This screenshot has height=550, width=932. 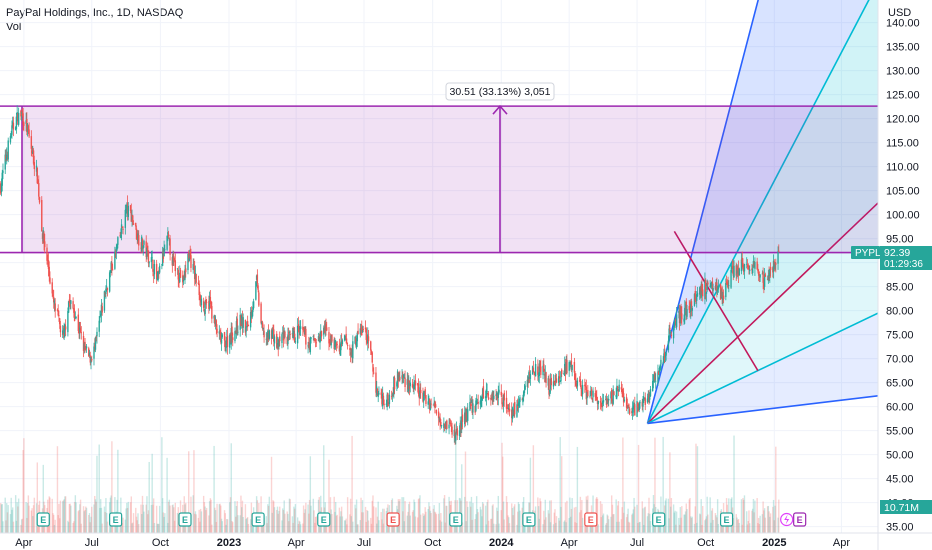 I want to click on x-tick-label: Apr, so click(x=23, y=543).